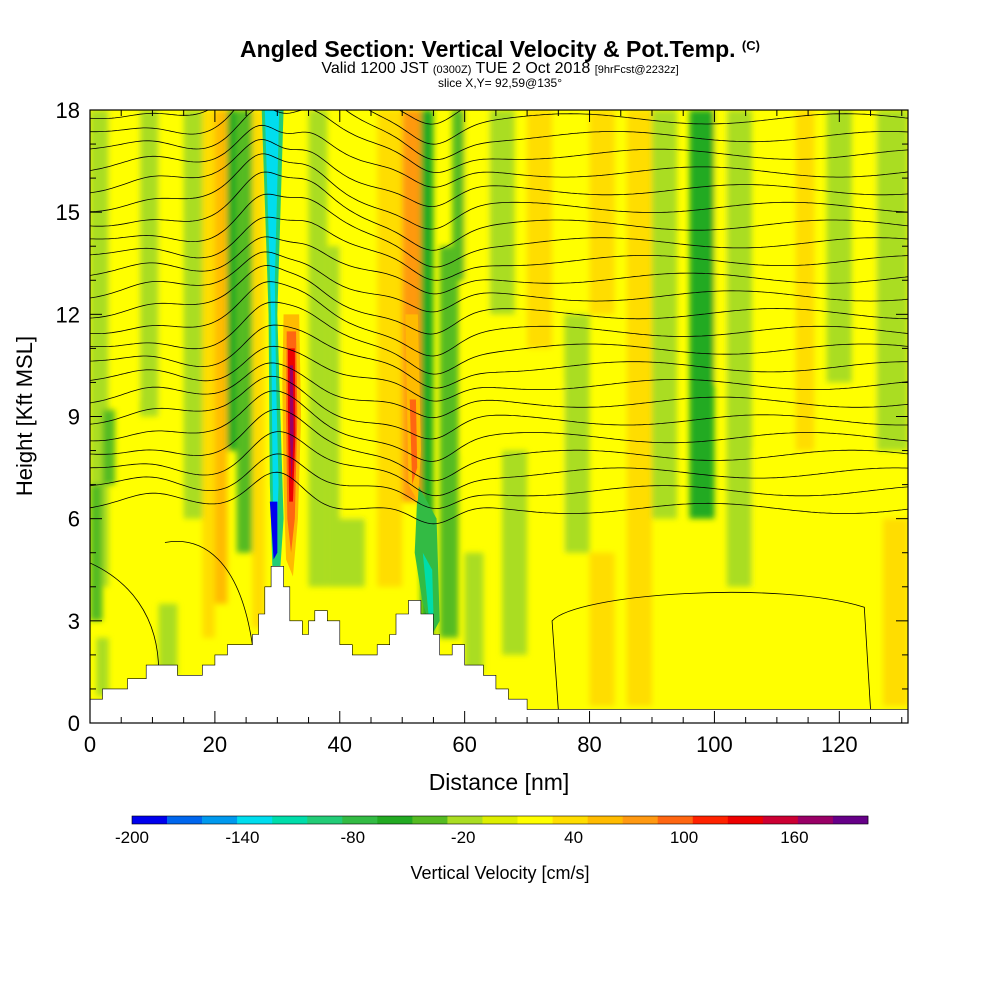  Describe the element at coordinates (452, 70) in the screenshot. I see `subtitle-zulu: (0300Z)` at that location.